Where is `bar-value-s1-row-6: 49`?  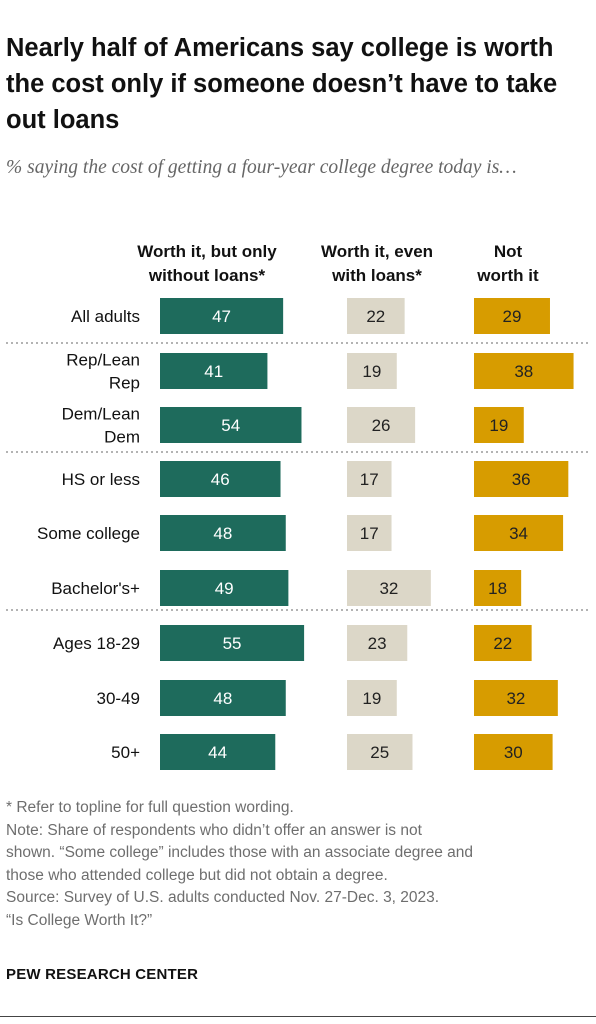 bar-value-s1-row-6: 49 is located at coordinates (224, 588).